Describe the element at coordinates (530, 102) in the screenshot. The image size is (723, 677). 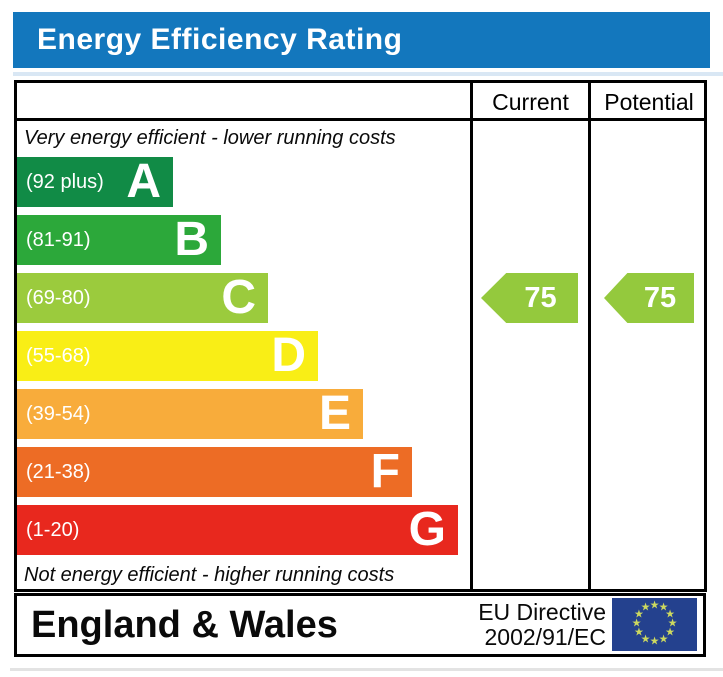
I see `column-header-current: Current` at that location.